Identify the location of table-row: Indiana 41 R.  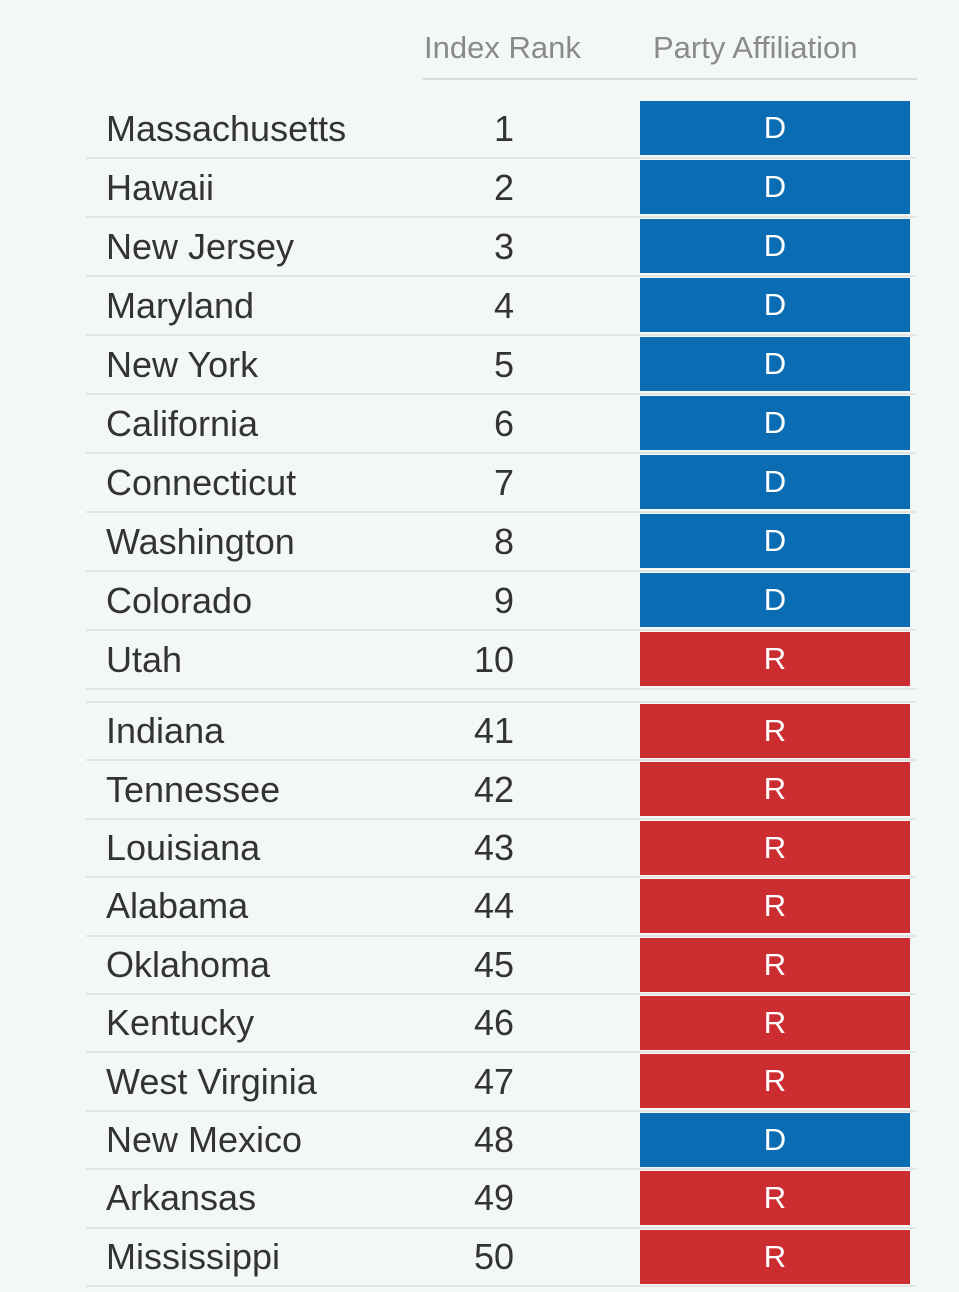
(501, 732).